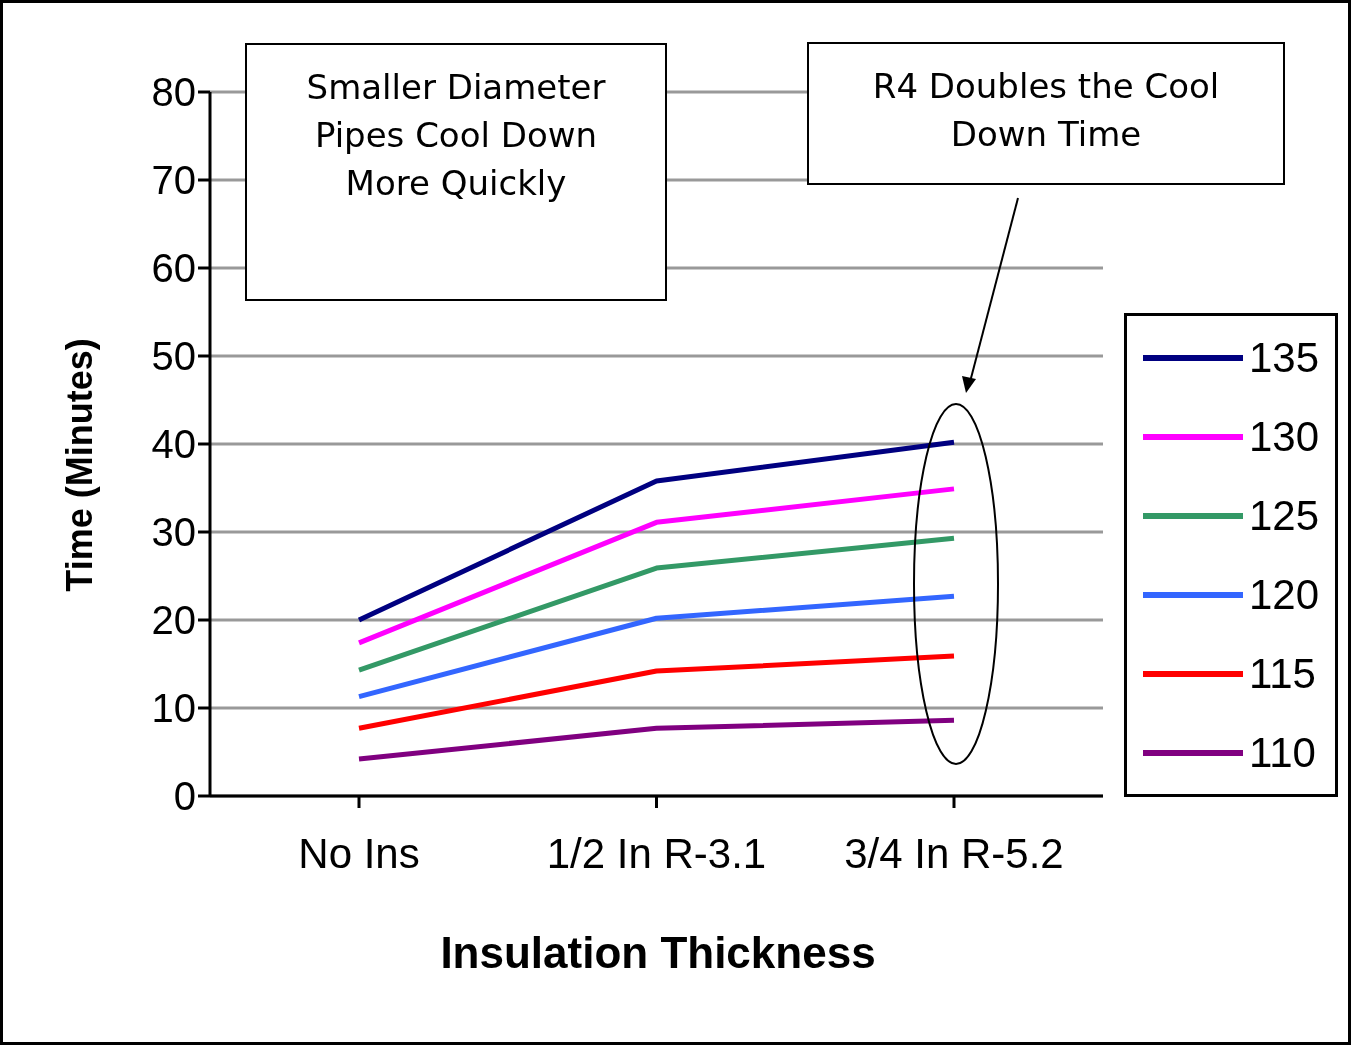  Describe the element at coordinates (1284, 436) in the screenshot. I see `legend-label: 130` at that location.